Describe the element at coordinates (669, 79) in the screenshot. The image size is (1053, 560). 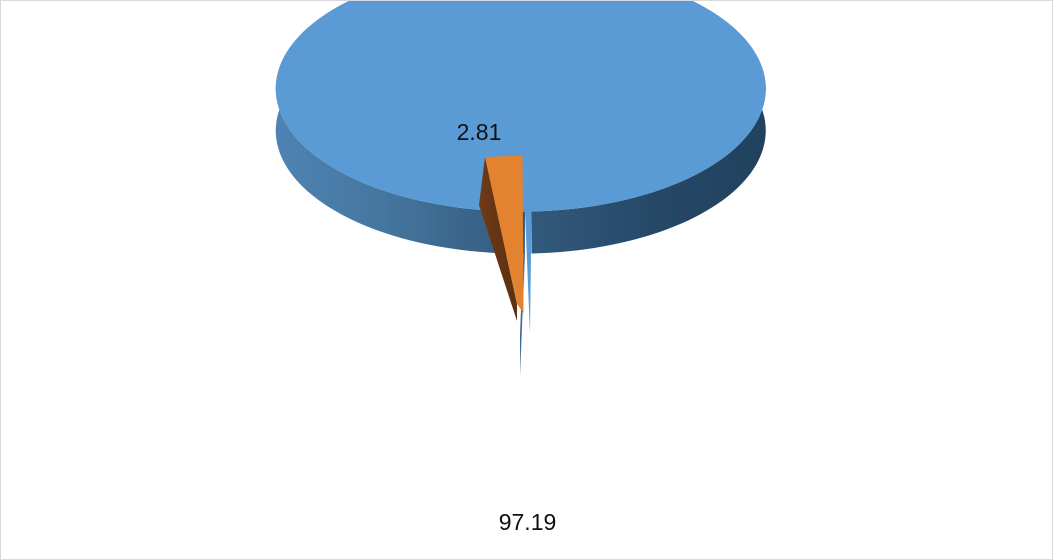
I see `legend-label-other-top-fifty: Other top fifty shareholders` at that location.